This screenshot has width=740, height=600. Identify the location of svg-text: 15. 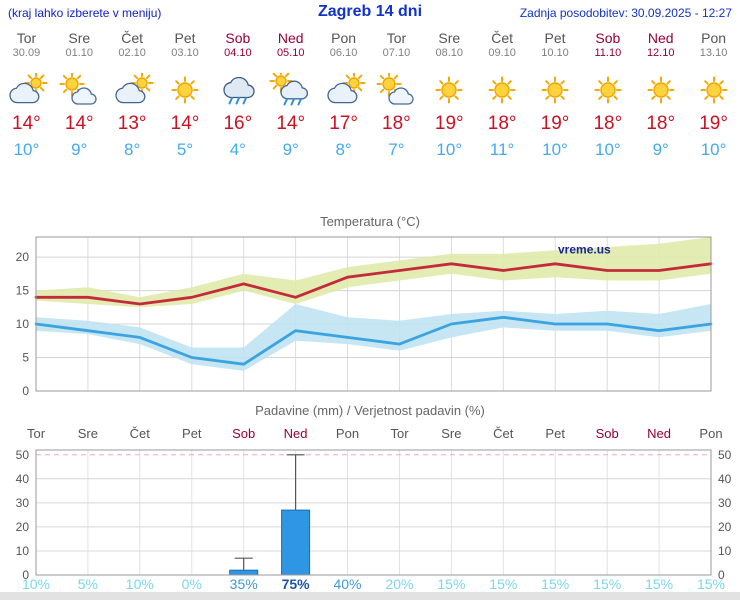
(23, 291).